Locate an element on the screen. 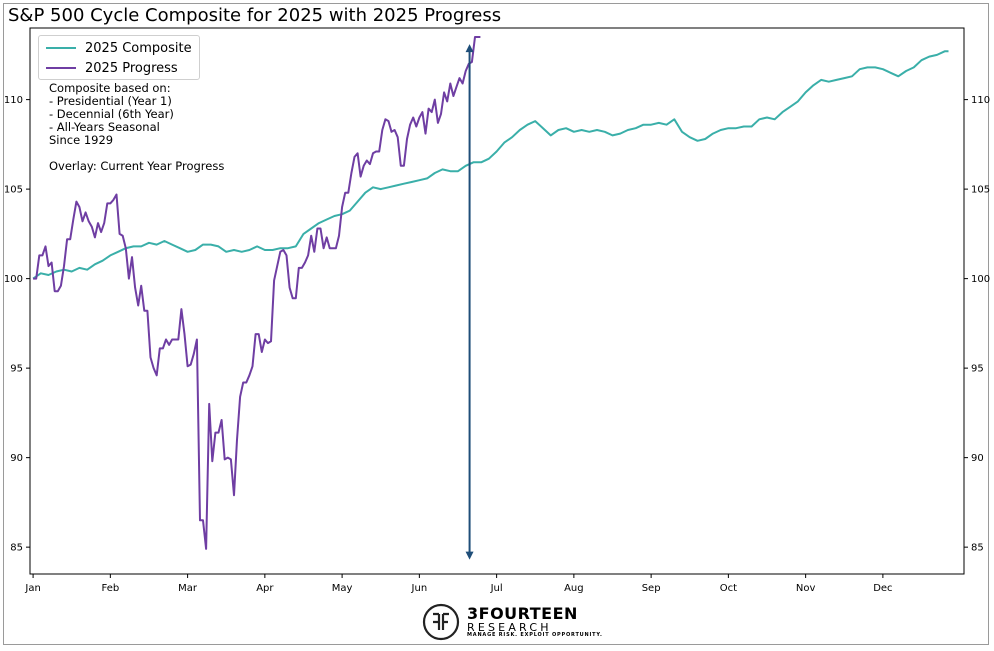  arrow-head-bottom is located at coordinates (469, 555).